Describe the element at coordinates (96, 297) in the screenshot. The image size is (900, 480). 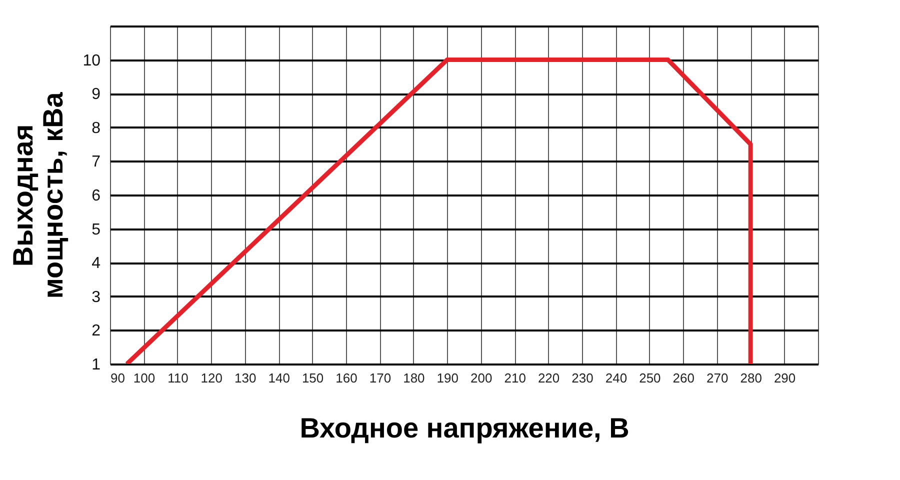
I see `y-tick-label: 3` at that location.